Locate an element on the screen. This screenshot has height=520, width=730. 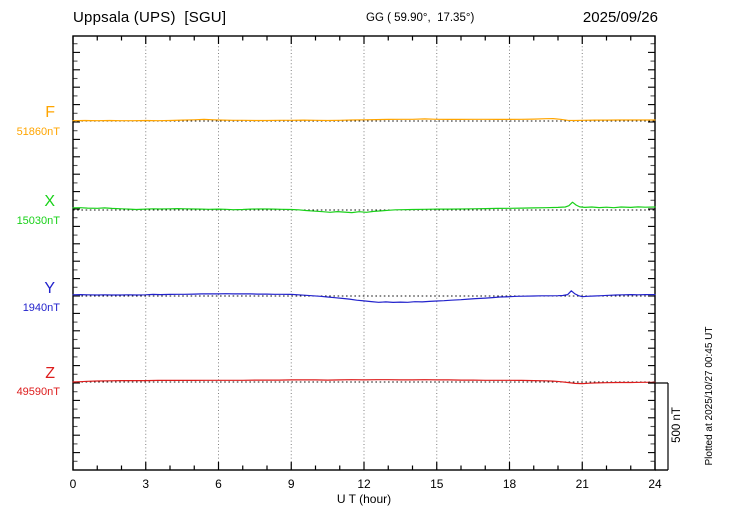
channel-X-baseline-value: 15030nT is located at coordinates (38, 221).